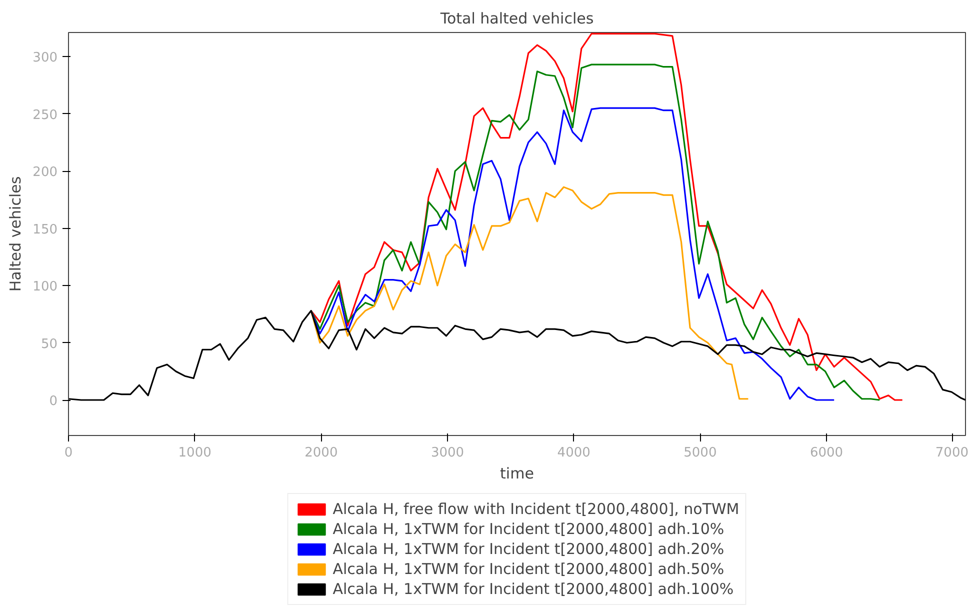  What do you see at coordinates (49, 344) in the screenshot?
I see `y-tick-label: 50` at bounding box center [49, 344].